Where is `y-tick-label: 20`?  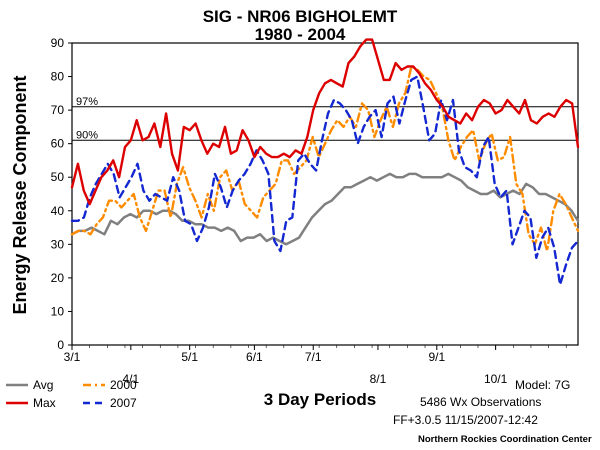
y-tick-label: 20 is located at coordinates (58, 278).